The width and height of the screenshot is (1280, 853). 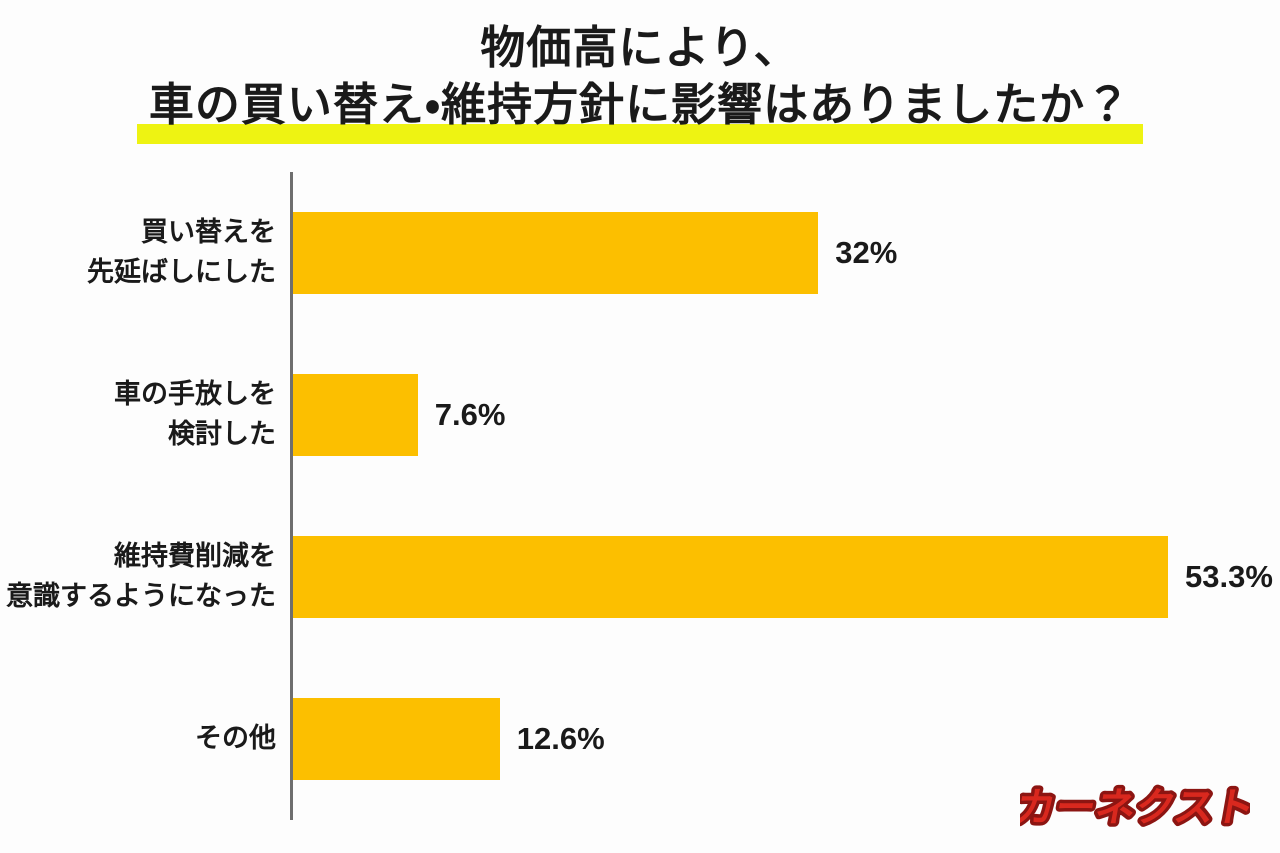 I want to click on value-label: 32%, so click(x=866, y=252).